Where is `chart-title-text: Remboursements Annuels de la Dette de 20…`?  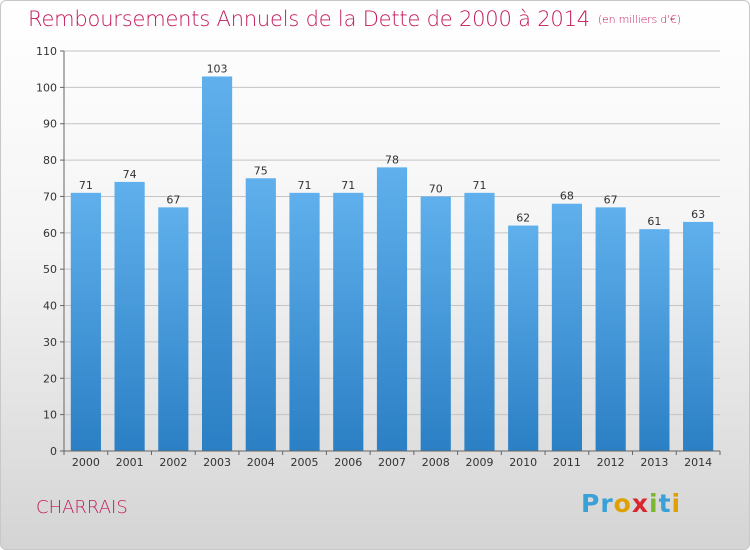
chart-title-text: Remboursements Annuels de la Dette de 20… is located at coordinates (309, 19).